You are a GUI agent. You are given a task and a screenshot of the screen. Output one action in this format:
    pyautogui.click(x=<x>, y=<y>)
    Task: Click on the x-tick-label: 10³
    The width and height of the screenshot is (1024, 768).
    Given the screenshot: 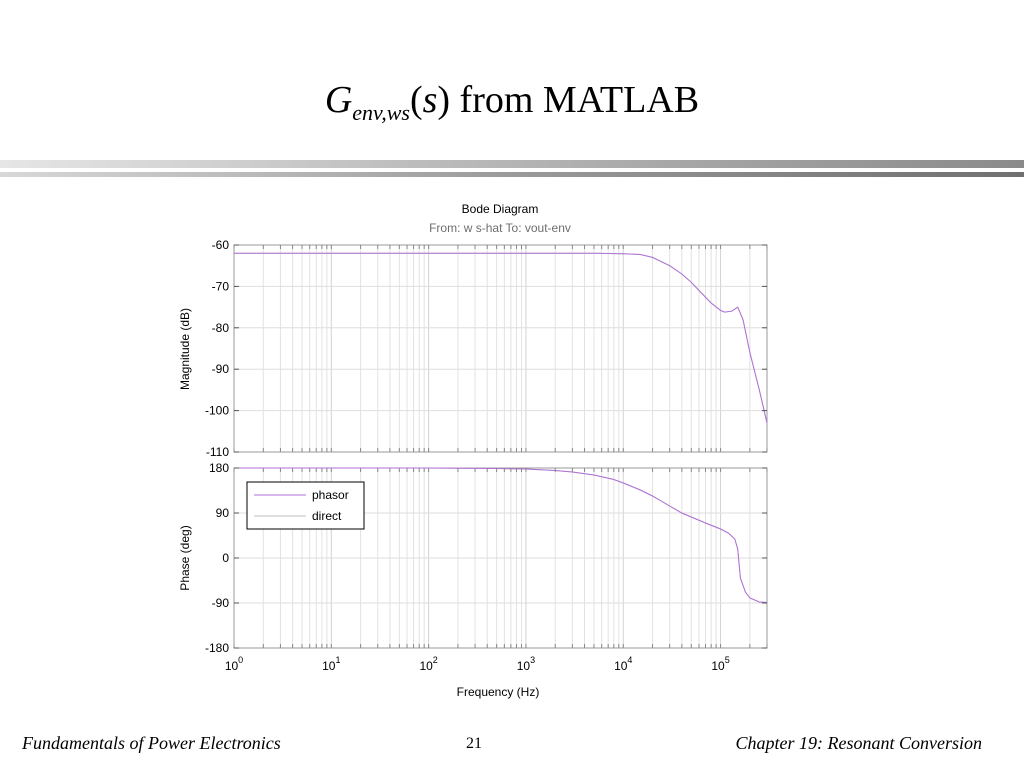 What is the action you would take?
    pyautogui.click(x=526, y=664)
    